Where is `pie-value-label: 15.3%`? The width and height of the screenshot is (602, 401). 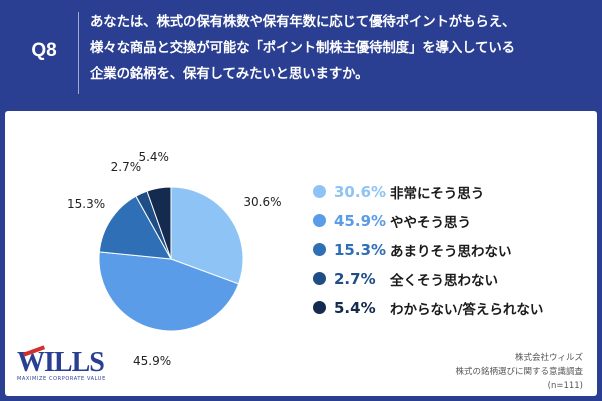 pie-value-label: 15.3% is located at coordinates (86, 204).